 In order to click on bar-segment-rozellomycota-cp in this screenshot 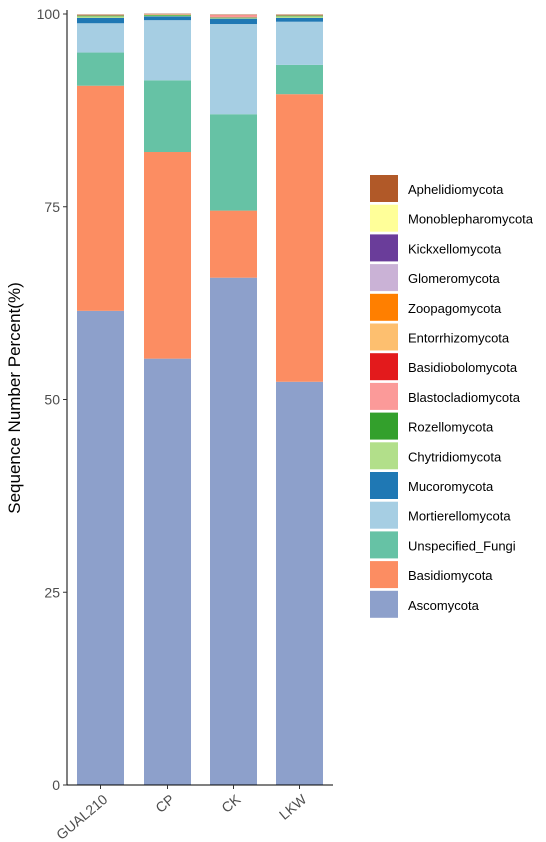, I will do `click(167, 15)`.